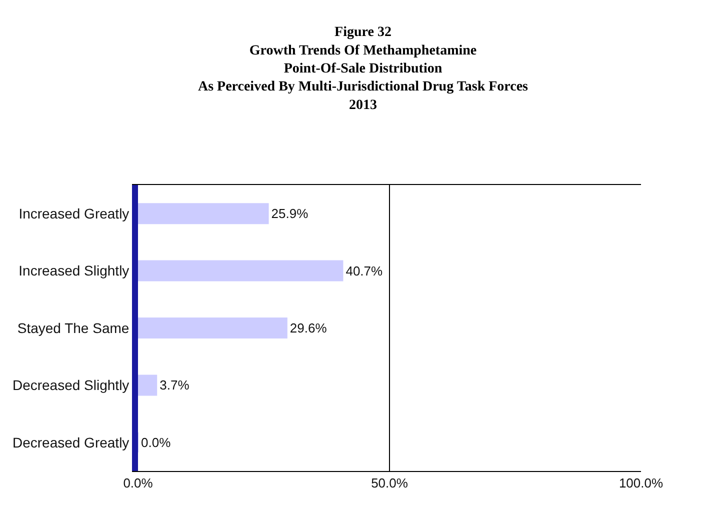  What do you see at coordinates (389, 483) in the screenshot?
I see `x-tick-label: 50.0%` at bounding box center [389, 483].